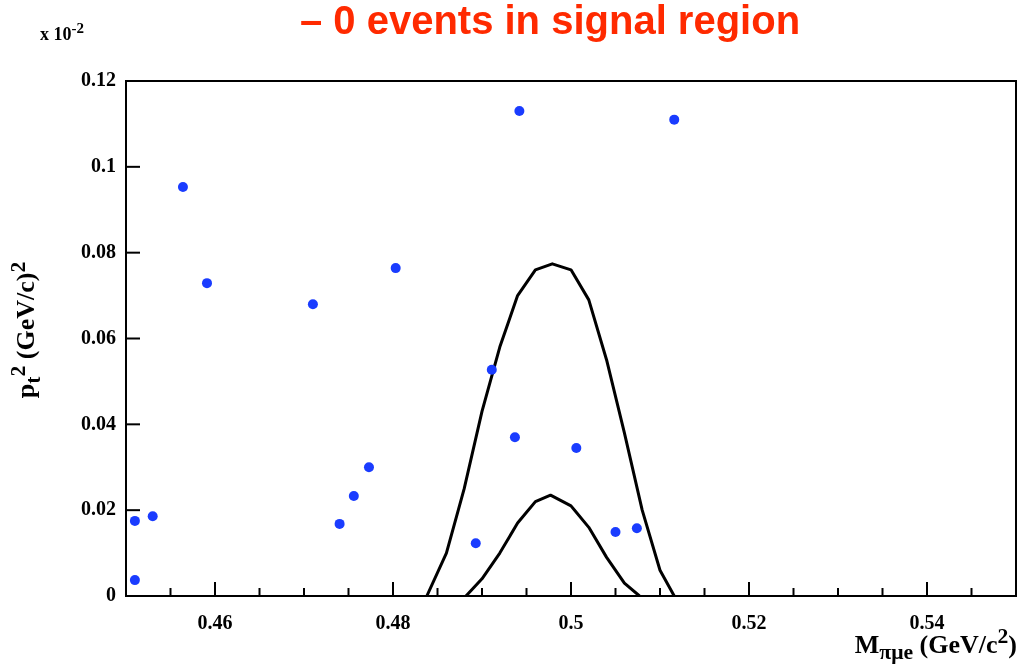 This screenshot has height=670, width=1021. Describe the element at coordinates (98, 250) in the screenshot. I see `y-tick-label: 0.08` at that location.